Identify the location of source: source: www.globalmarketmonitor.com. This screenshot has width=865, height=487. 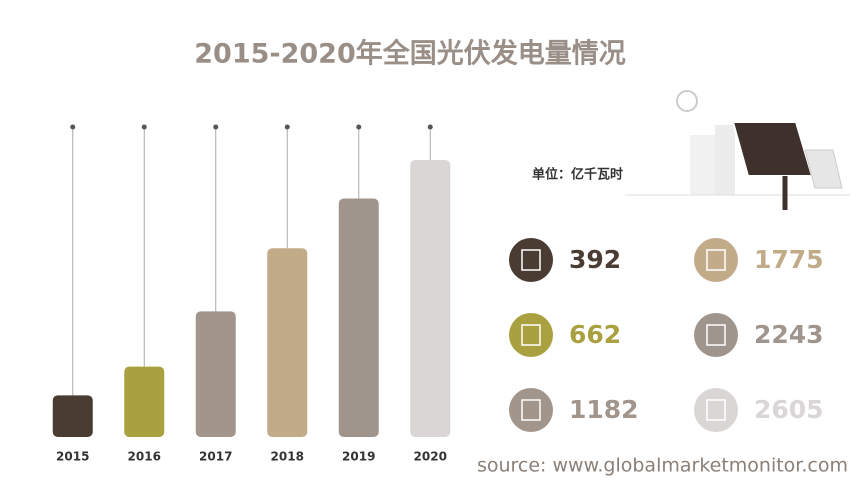
(662, 466).